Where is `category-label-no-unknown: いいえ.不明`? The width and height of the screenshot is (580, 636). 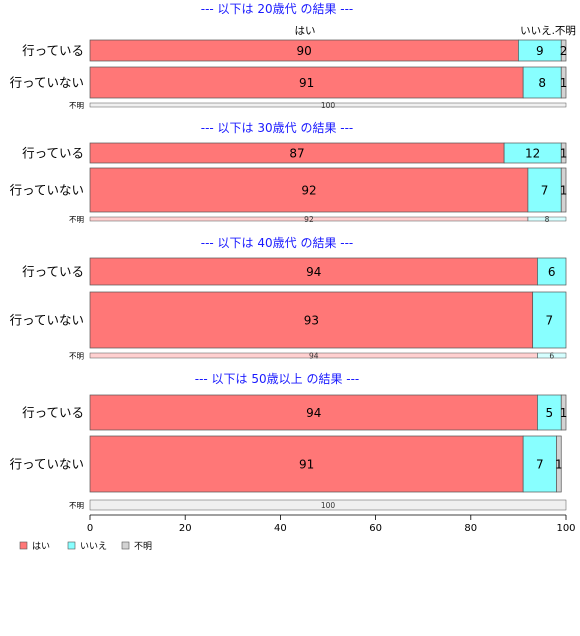 category-label-no-unknown: いいえ.不明 is located at coordinates (548, 31).